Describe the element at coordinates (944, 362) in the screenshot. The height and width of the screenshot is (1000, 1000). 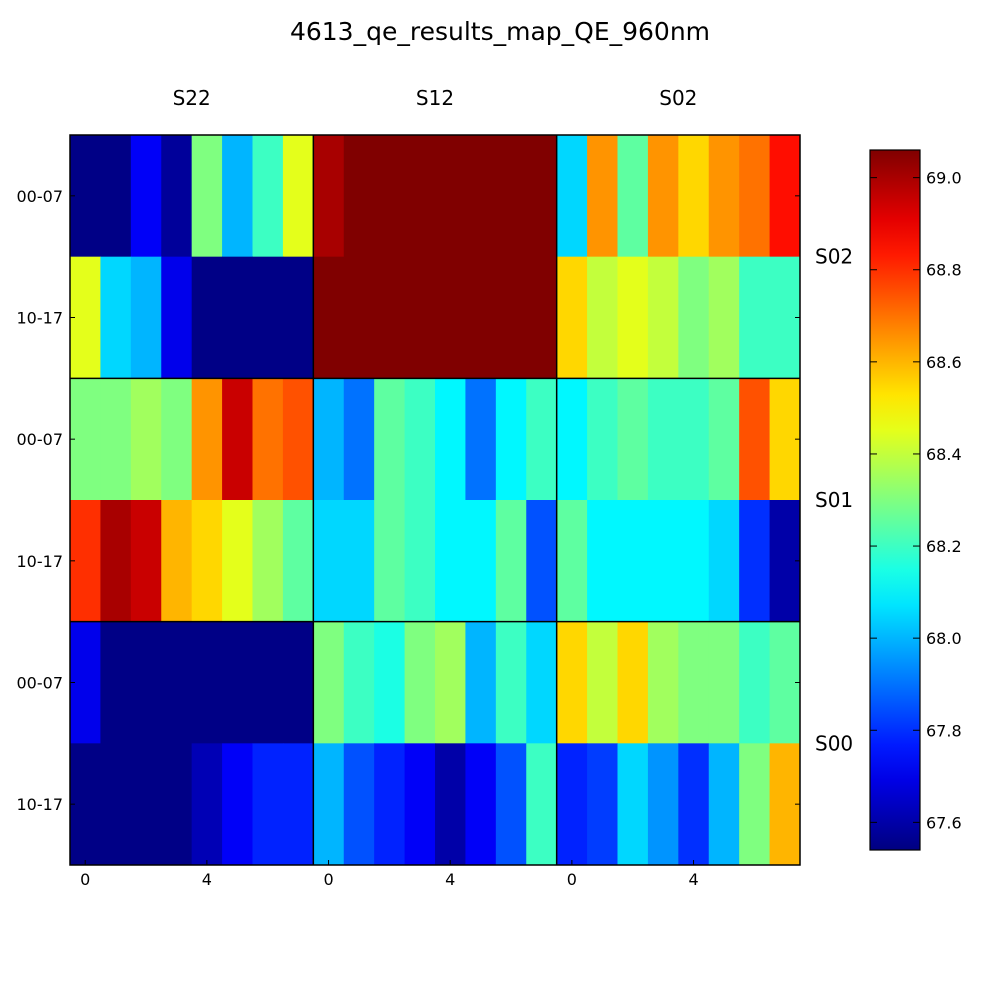
I see `colorbar-tick-label: 68.6` at that location.